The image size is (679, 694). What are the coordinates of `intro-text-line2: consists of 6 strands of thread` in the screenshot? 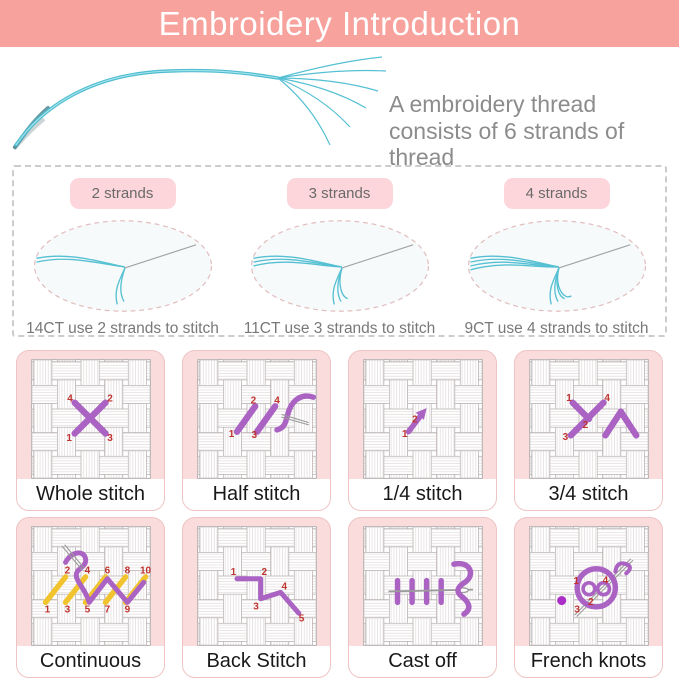 It's located at (507, 144).